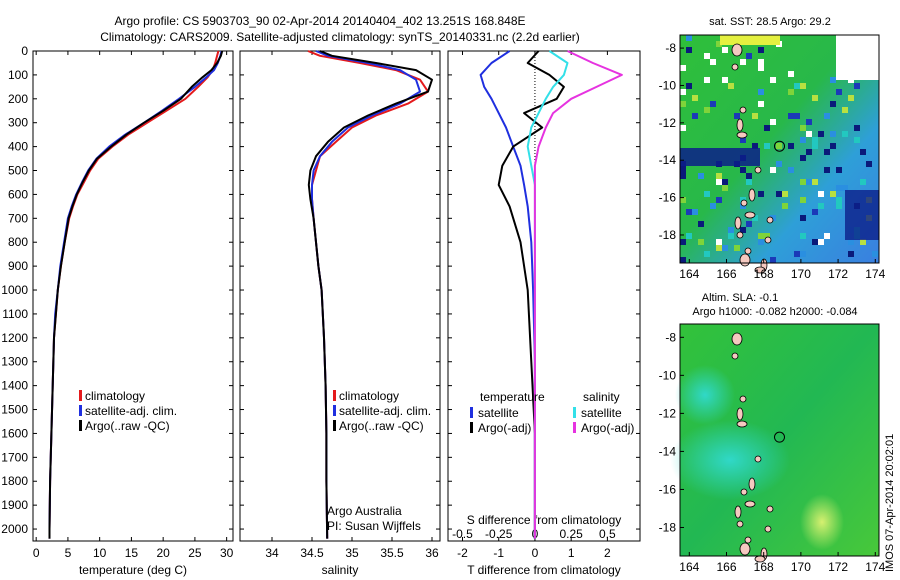 The image size is (900, 580). Describe the element at coordinates (752, 158) in the screenshot. I see `sst-map-islands` at that location.